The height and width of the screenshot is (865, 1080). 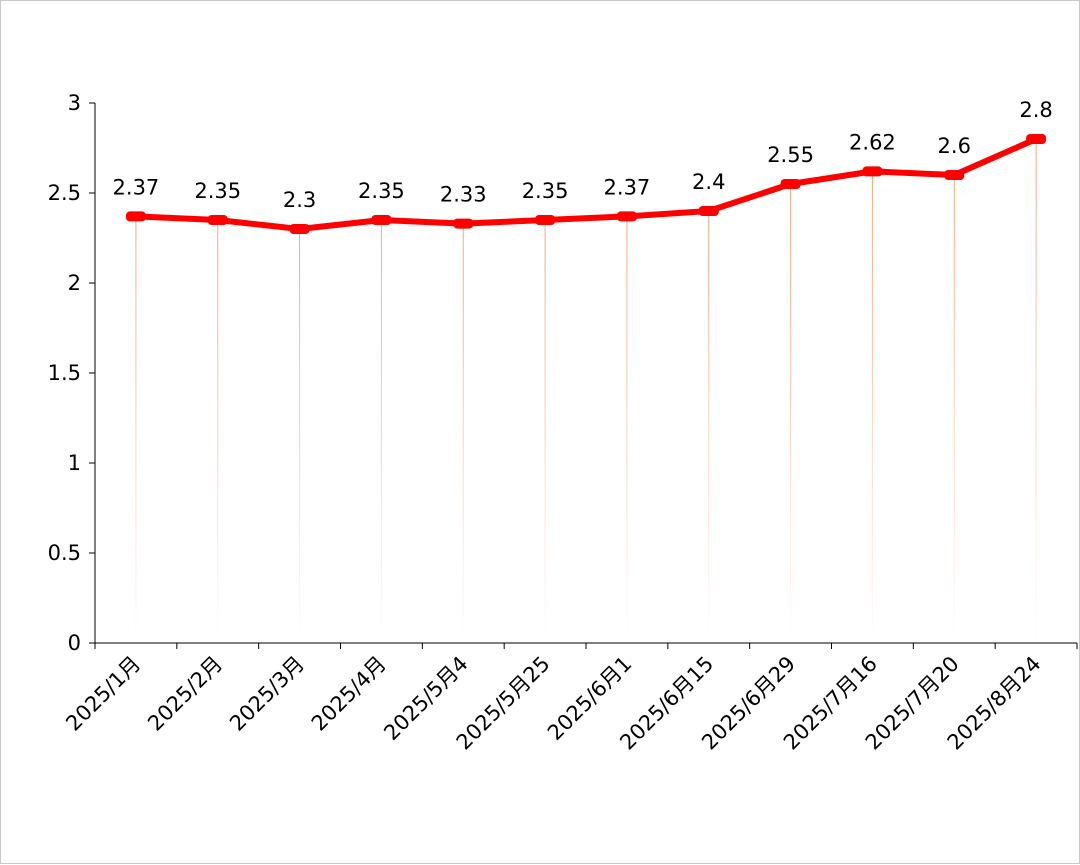 I want to click on y-tick-label: 1.5, so click(x=64, y=373).